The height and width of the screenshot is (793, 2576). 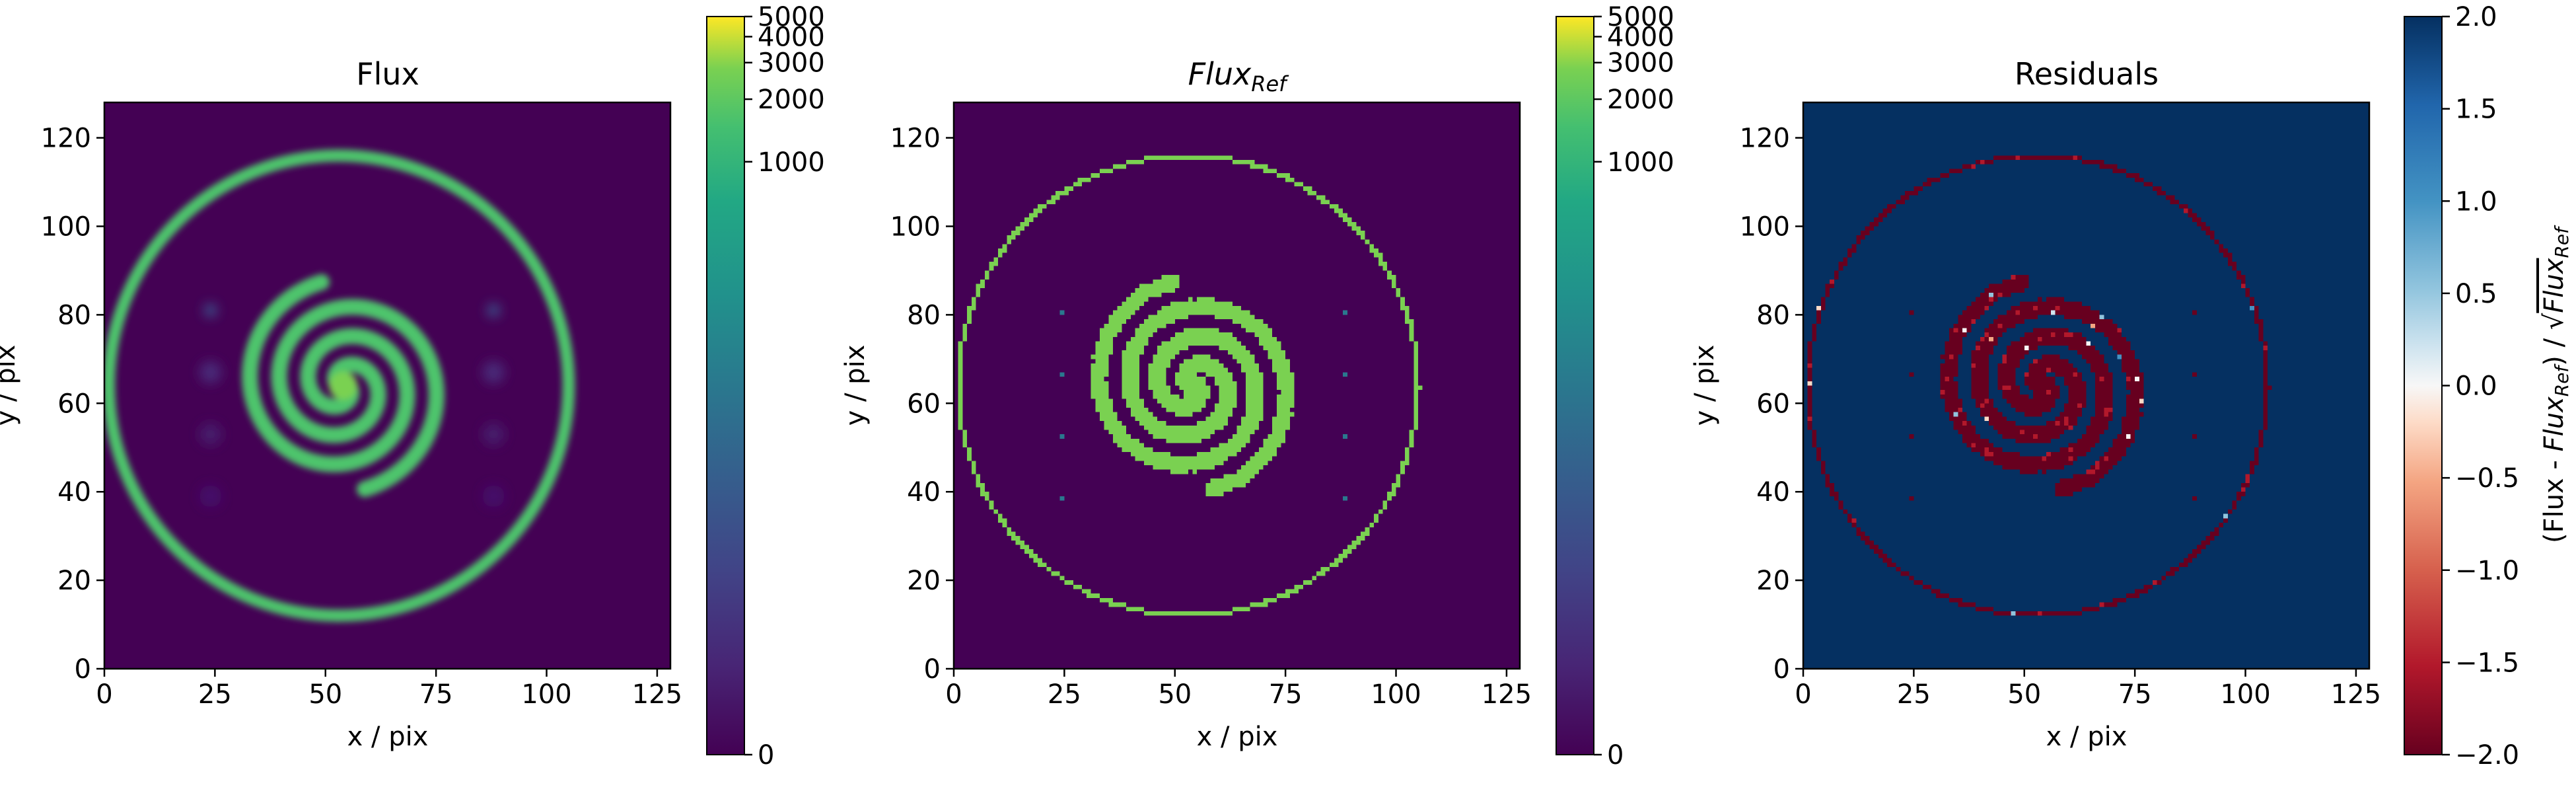 I want to click on y-tick-label: 20, so click(x=924, y=581).